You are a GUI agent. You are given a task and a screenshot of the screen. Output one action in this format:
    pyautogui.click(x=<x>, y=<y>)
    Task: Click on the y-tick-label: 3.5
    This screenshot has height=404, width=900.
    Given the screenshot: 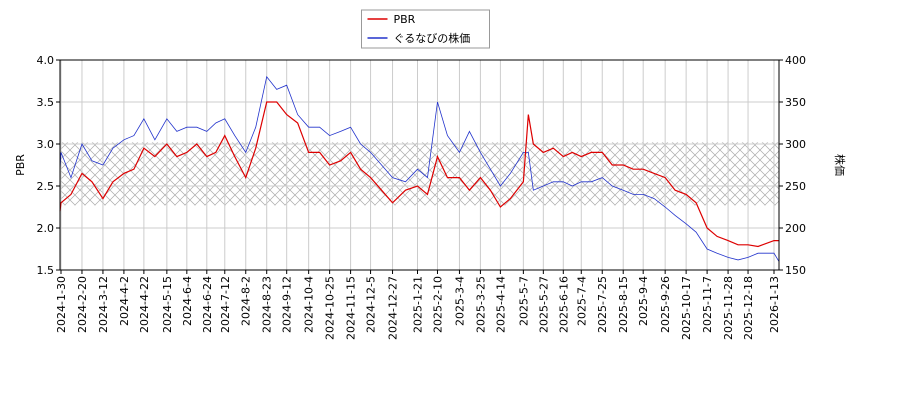 What is the action you would take?
    pyautogui.click(x=46, y=102)
    